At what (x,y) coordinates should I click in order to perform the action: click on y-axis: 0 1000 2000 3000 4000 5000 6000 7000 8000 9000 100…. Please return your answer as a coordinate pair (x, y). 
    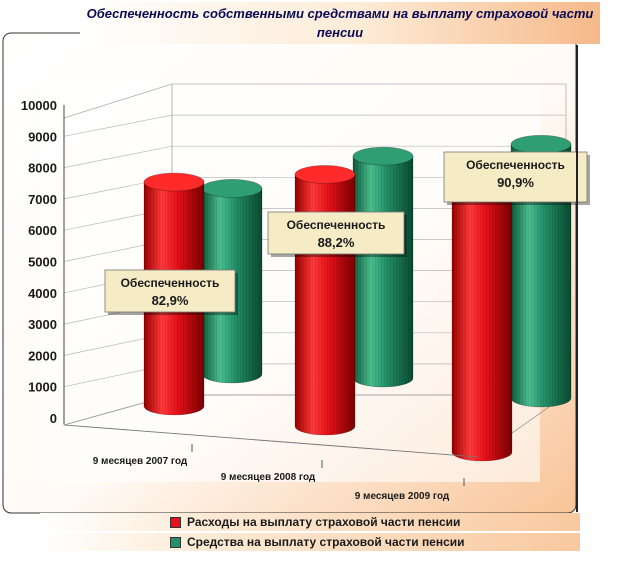
    Looking at the image, I should click on (43, 262).